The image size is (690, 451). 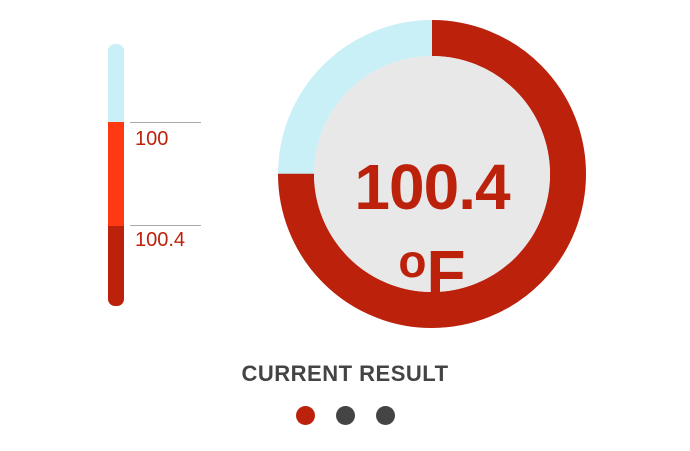 What do you see at coordinates (116, 266) in the screenshot?
I see `fever-range-segment` at bounding box center [116, 266].